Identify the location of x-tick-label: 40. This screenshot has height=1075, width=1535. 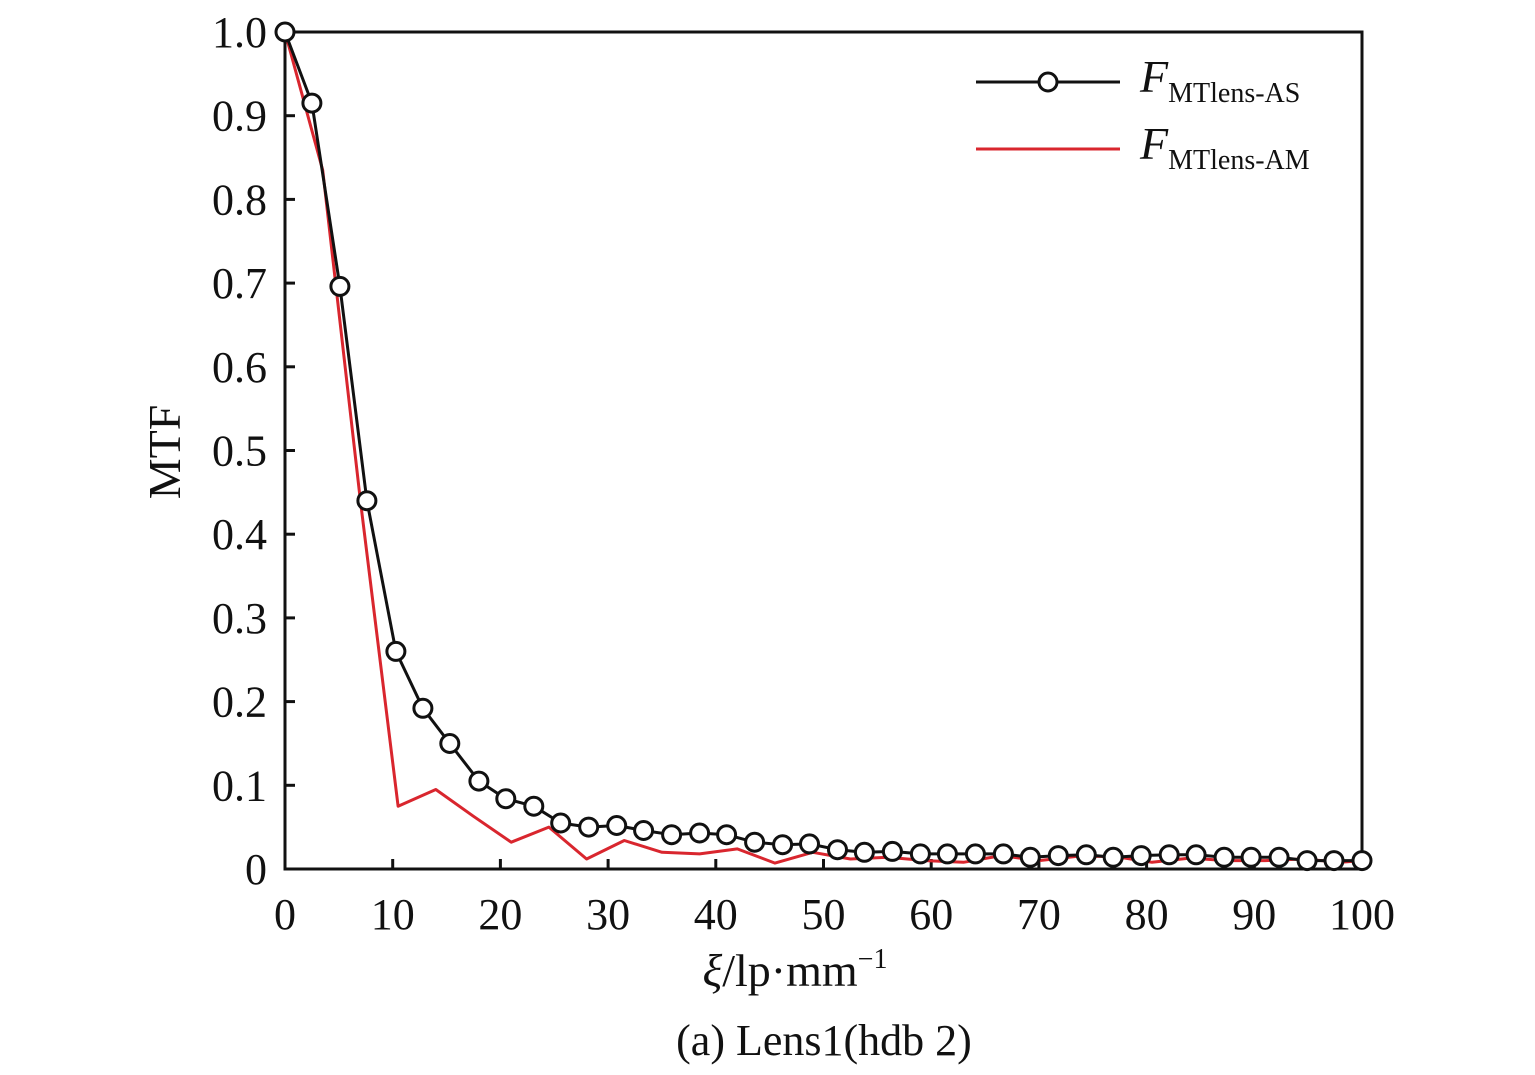
(716, 914).